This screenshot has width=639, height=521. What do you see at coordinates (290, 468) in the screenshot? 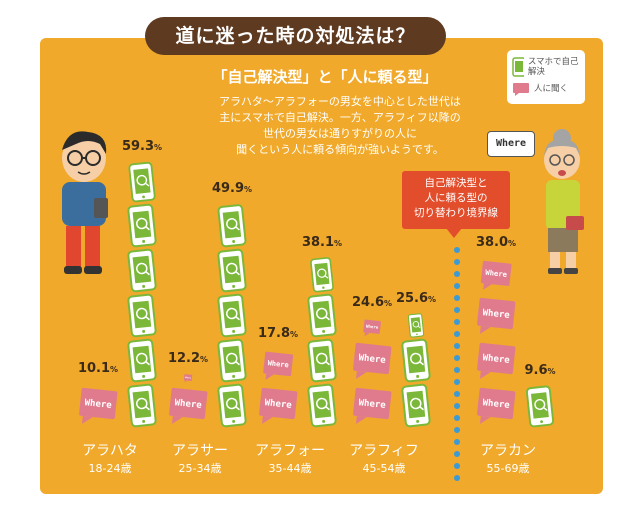
I see `category-age-range: 35-44歳` at bounding box center [290, 468].